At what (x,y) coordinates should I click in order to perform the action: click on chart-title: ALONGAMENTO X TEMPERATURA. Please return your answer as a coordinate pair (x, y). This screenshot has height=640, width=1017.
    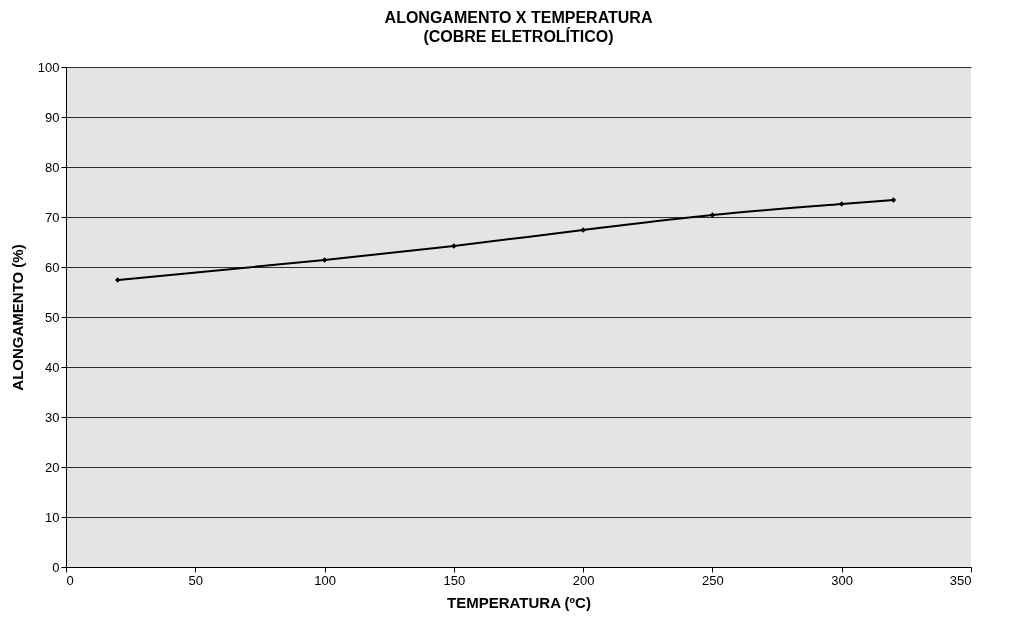
    Looking at the image, I should click on (518, 17).